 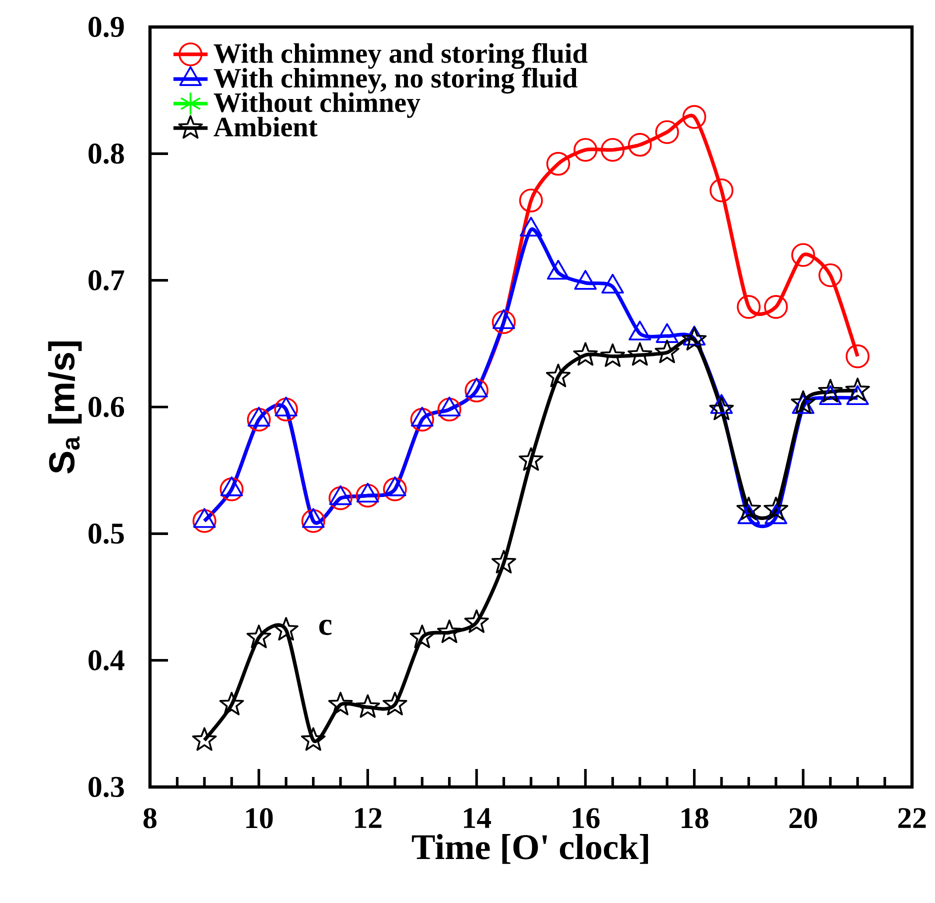 I want to click on x-tick-label: 18, so click(x=695, y=818).